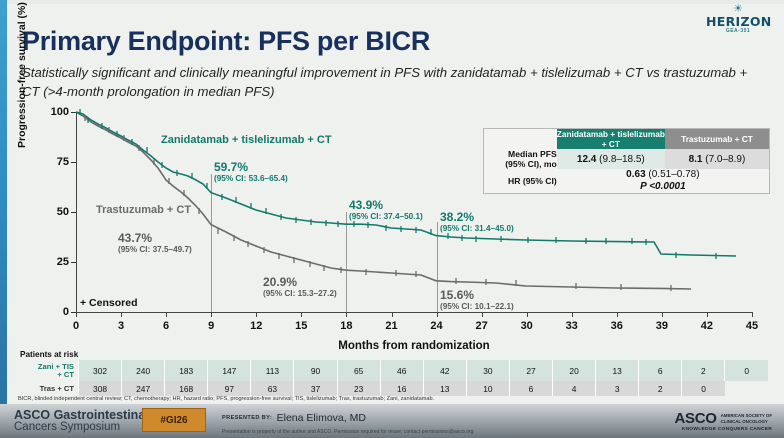 The width and height of the screenshot is (784, 438). I want to click on x-tick-39: 39, so click(662, 326).